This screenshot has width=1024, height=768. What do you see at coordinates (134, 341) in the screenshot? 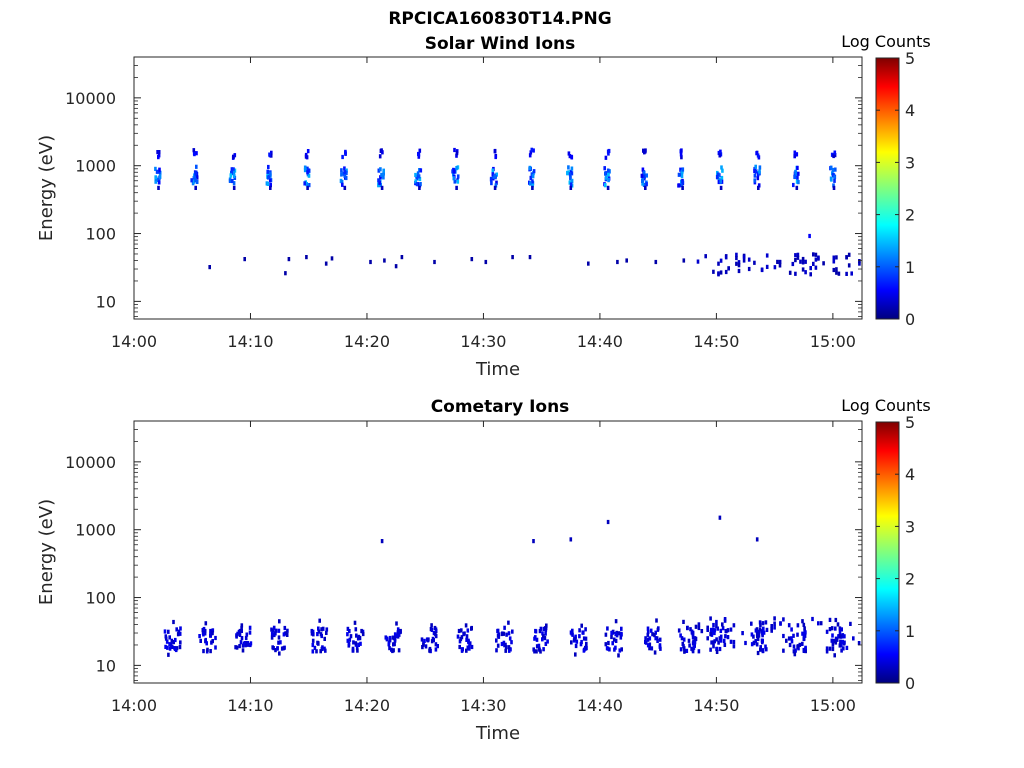
I see `x-tick-label: 14:00` at bounding box center [134, 341].